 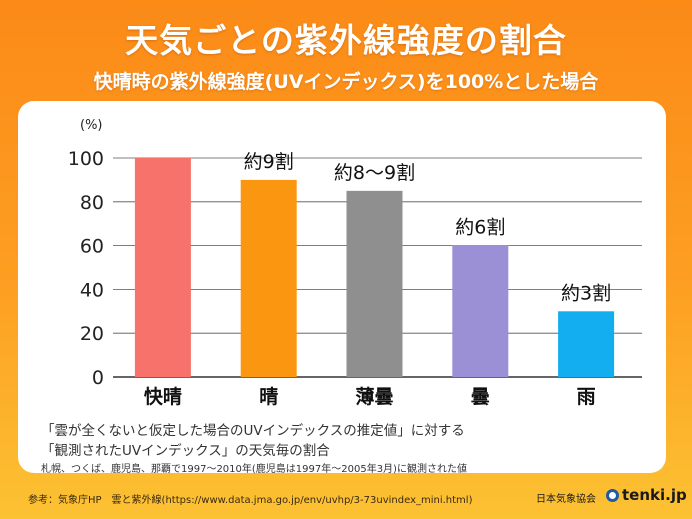 What do you see at coordinates (185, 451) in the screenshot?
I see `note-line-2: 「観測されたUVインデックス」の天気毎の割合` at bounding box center [185, 451].